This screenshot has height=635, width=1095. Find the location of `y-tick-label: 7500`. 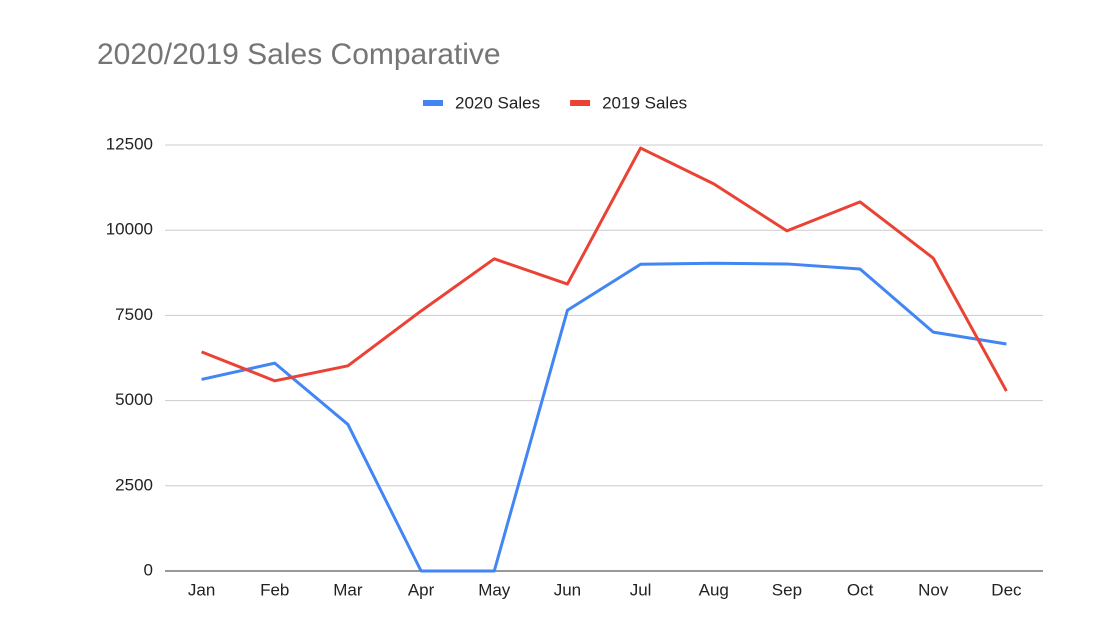

y-tick-label: 7500 is located at coordinates (134, 314).